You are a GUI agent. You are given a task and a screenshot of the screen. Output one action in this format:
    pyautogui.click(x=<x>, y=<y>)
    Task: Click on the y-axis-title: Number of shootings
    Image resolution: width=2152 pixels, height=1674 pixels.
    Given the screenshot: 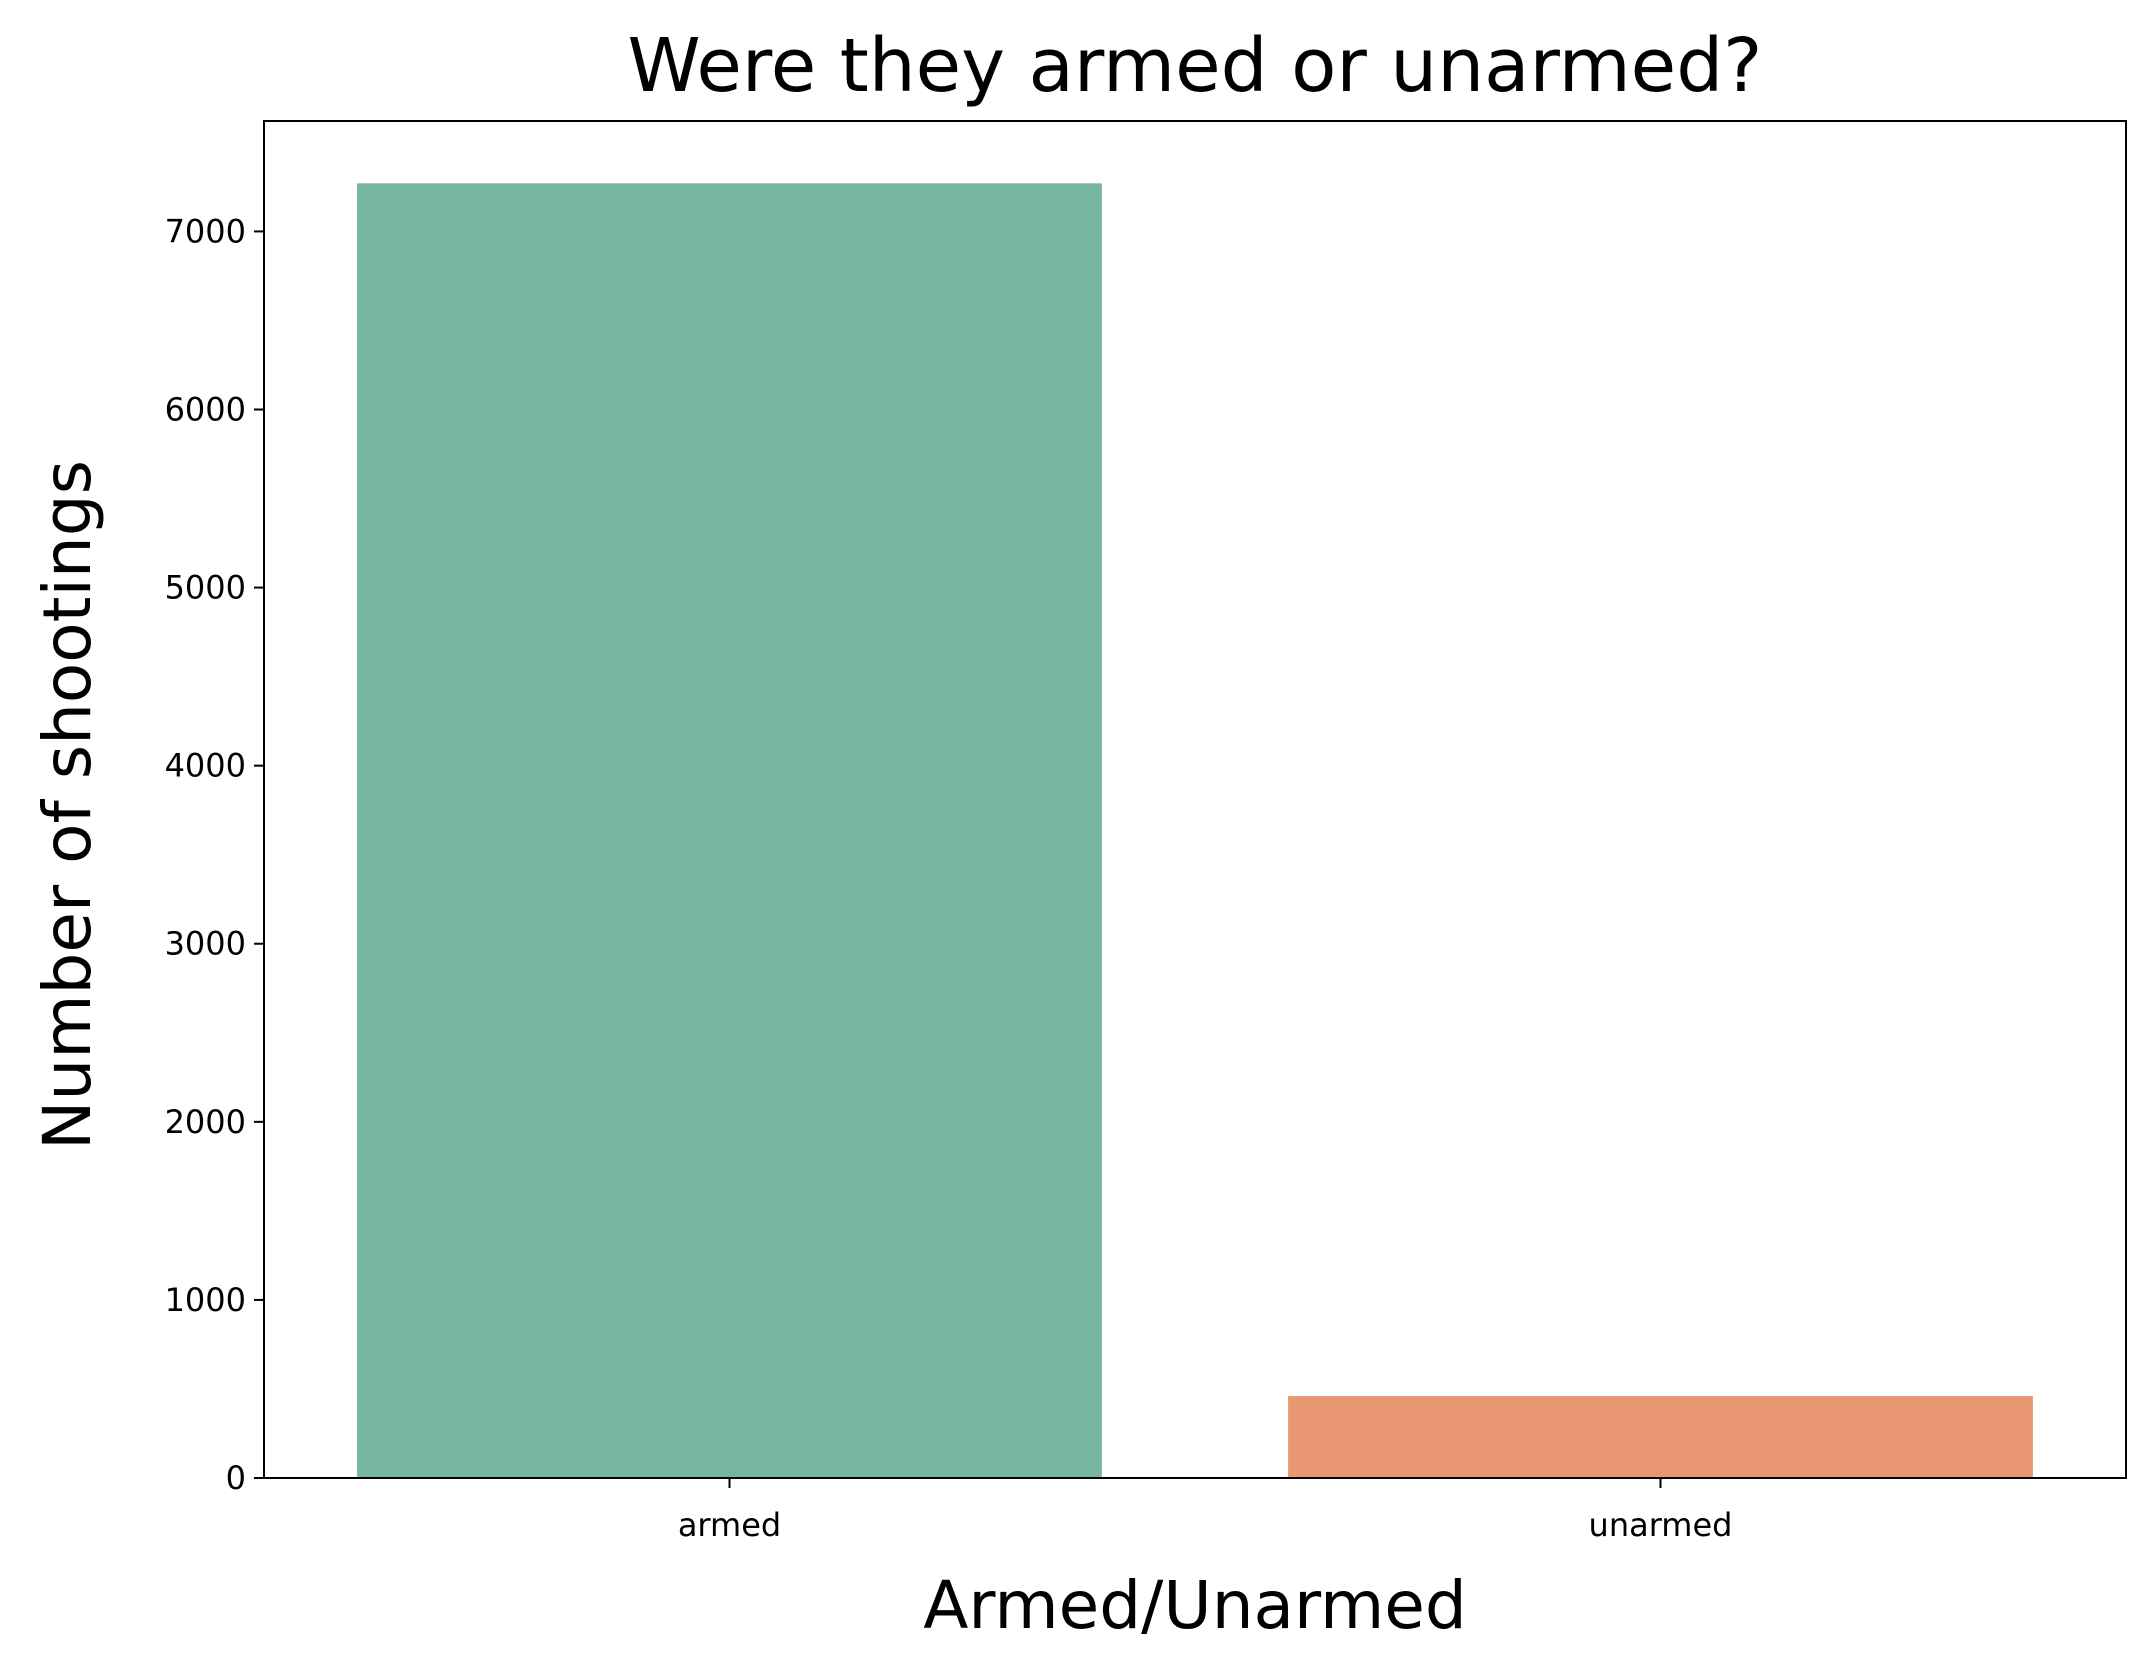 What is the action you would take?
    pyautogui.click(x=67, y=805)
    